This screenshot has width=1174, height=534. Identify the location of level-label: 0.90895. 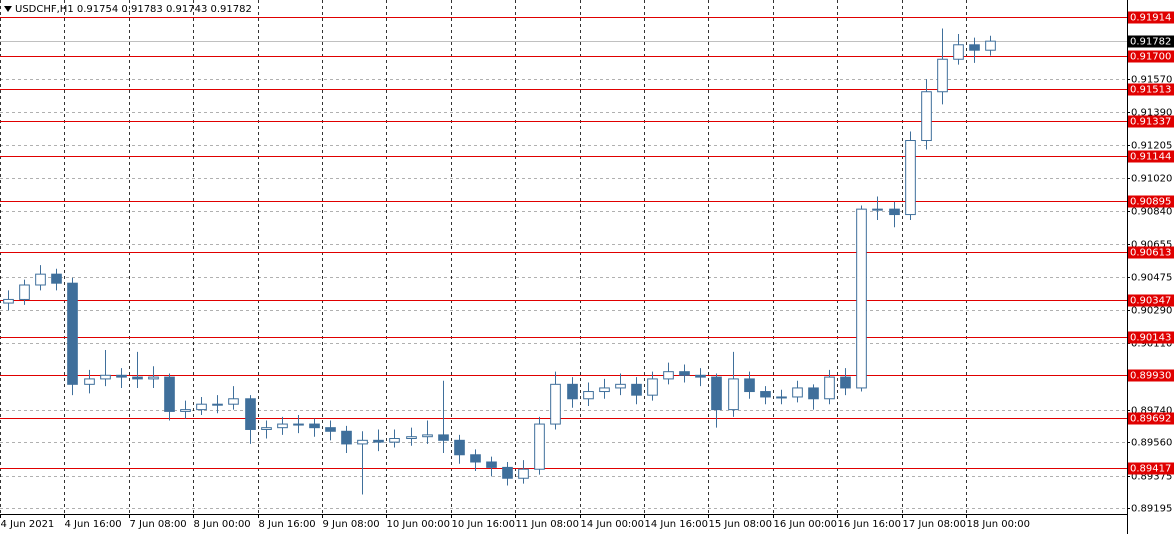
(1150, 202).